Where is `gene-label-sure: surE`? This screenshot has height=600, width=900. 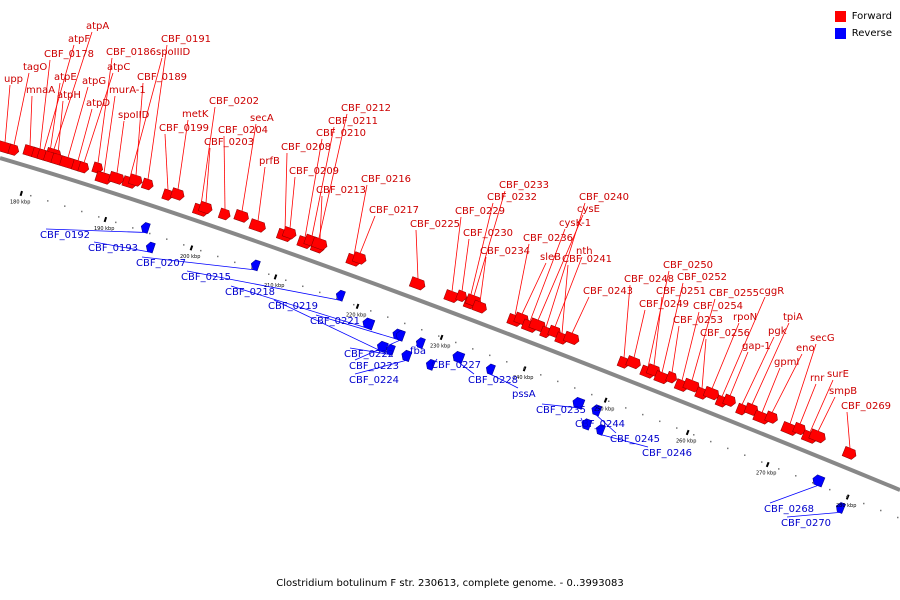 gene-label-sure: surE is located at coordinates (838, 374).